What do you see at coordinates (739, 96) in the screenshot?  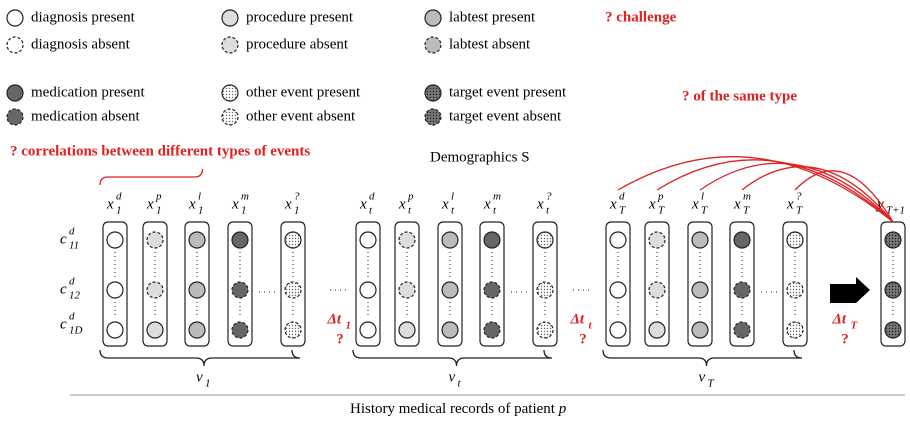 I see `same-type-label: ? of the same type` at bounding box center [739, 96].